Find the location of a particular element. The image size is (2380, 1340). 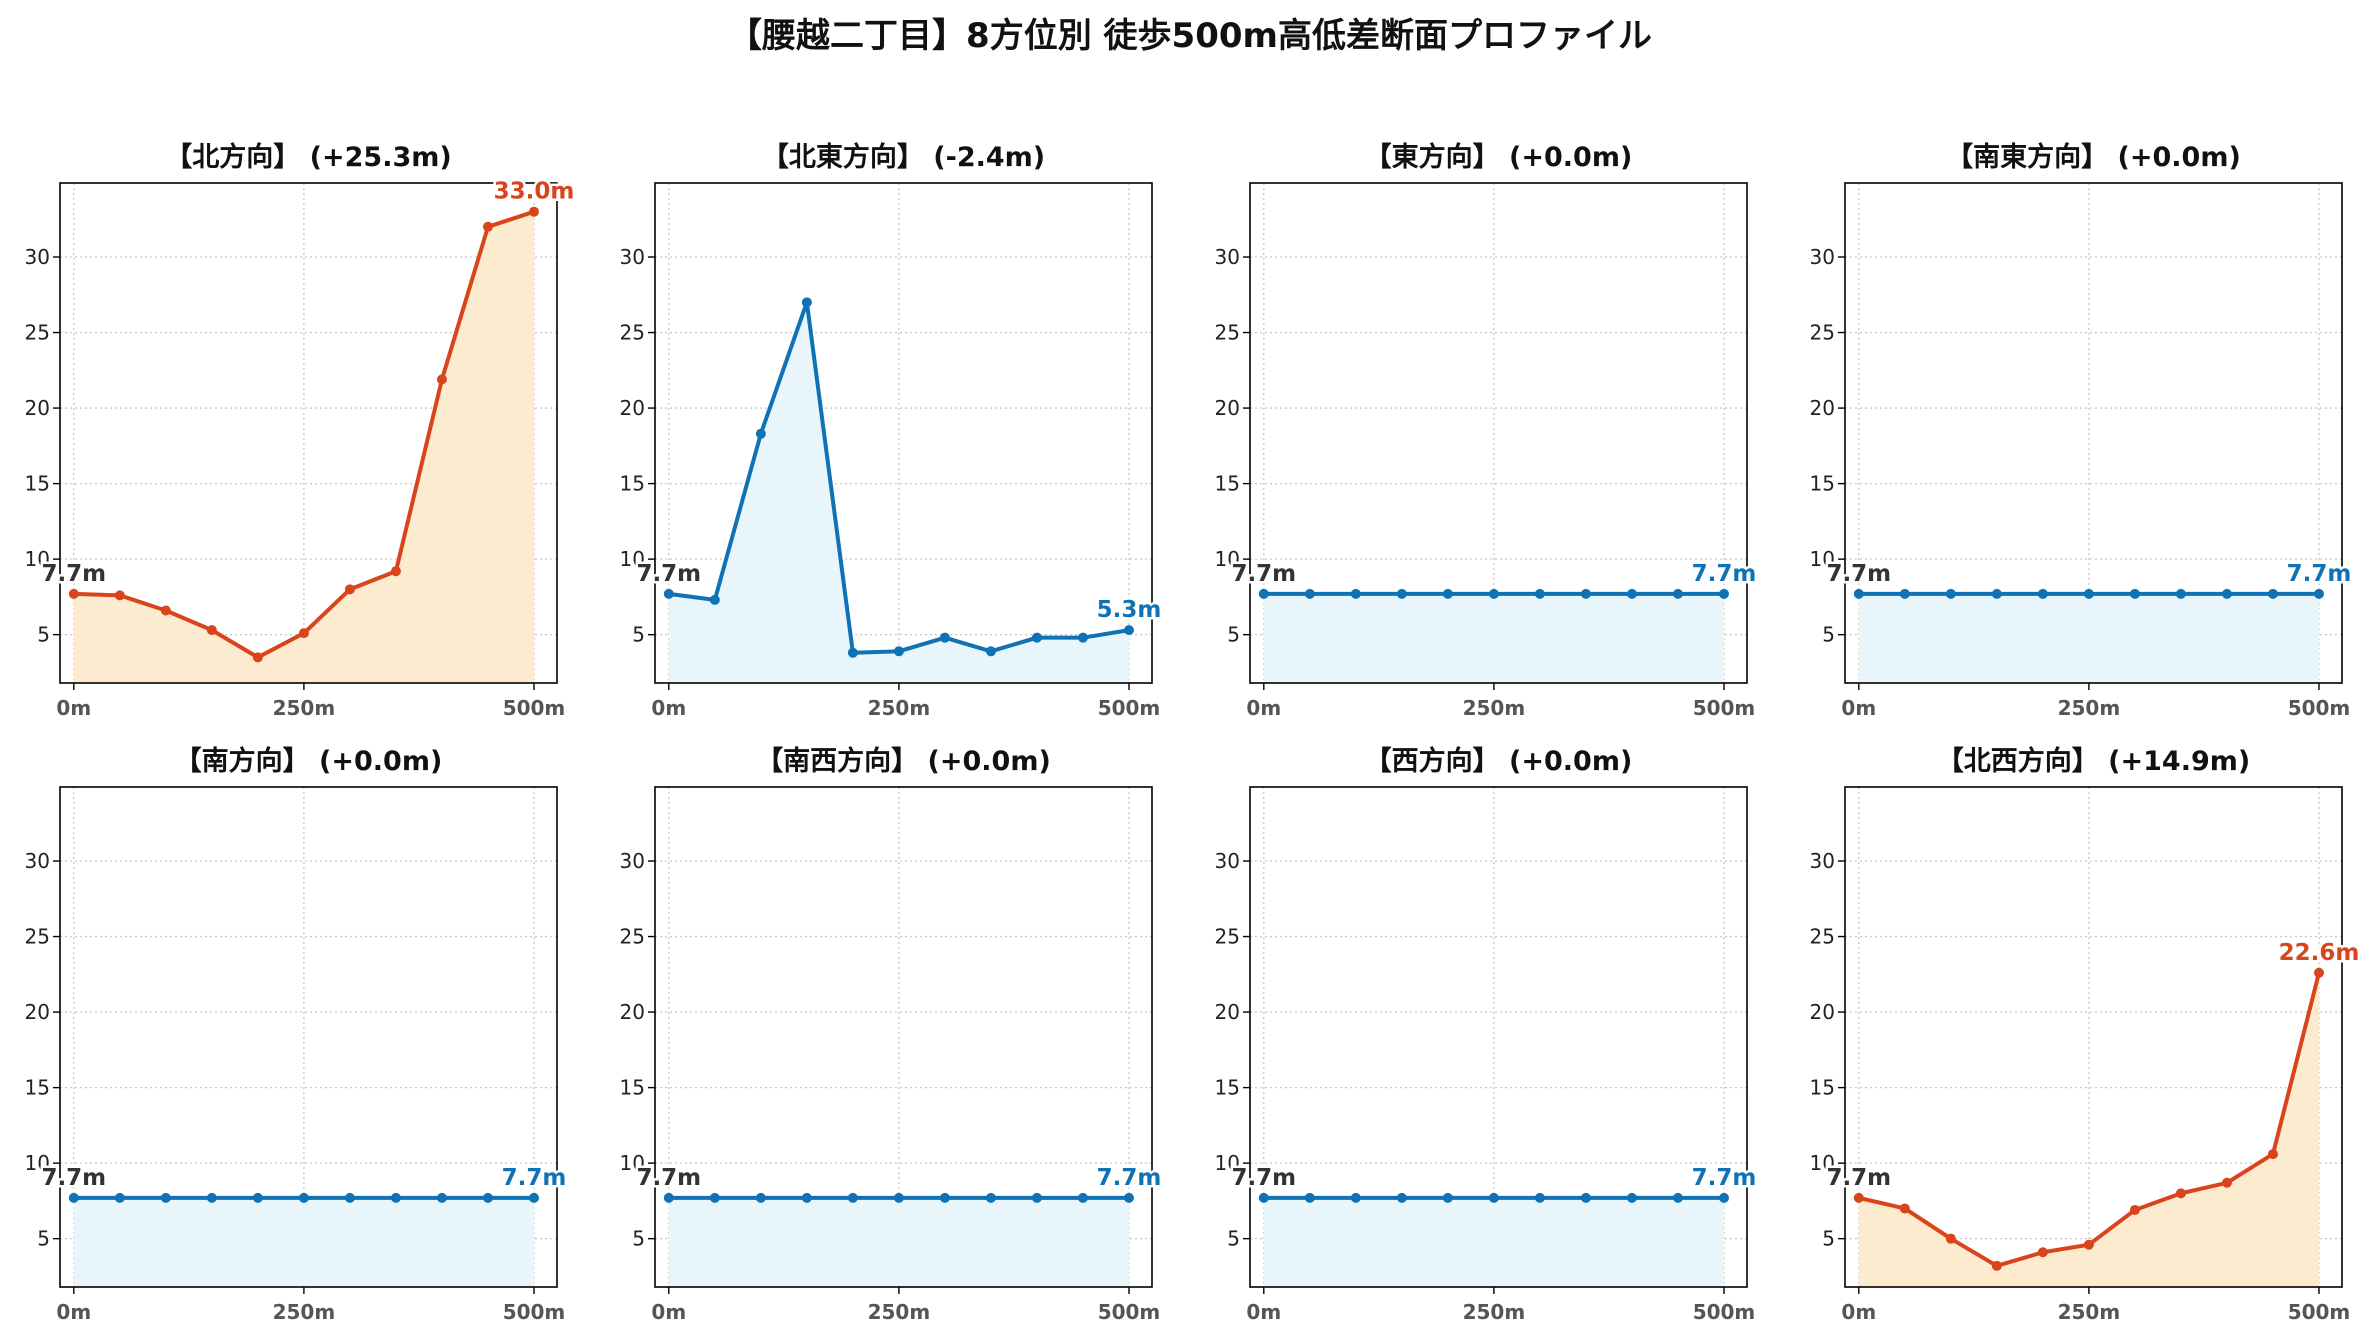

end-value-label: 5.3m is located at coordinates (1129, 610).